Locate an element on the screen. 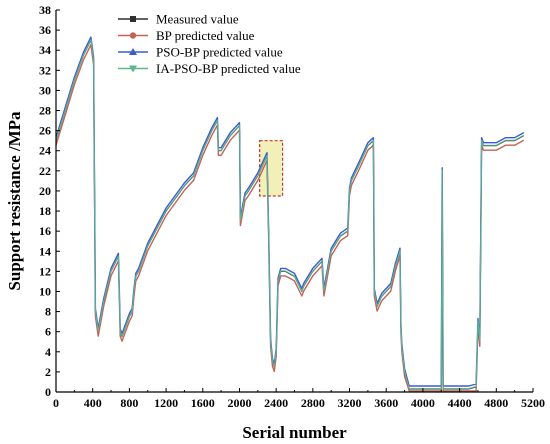 Image resolution: width=550 pixels, height=444 pixels. y-tick-label: 18 is located at coordinates (45, 211).